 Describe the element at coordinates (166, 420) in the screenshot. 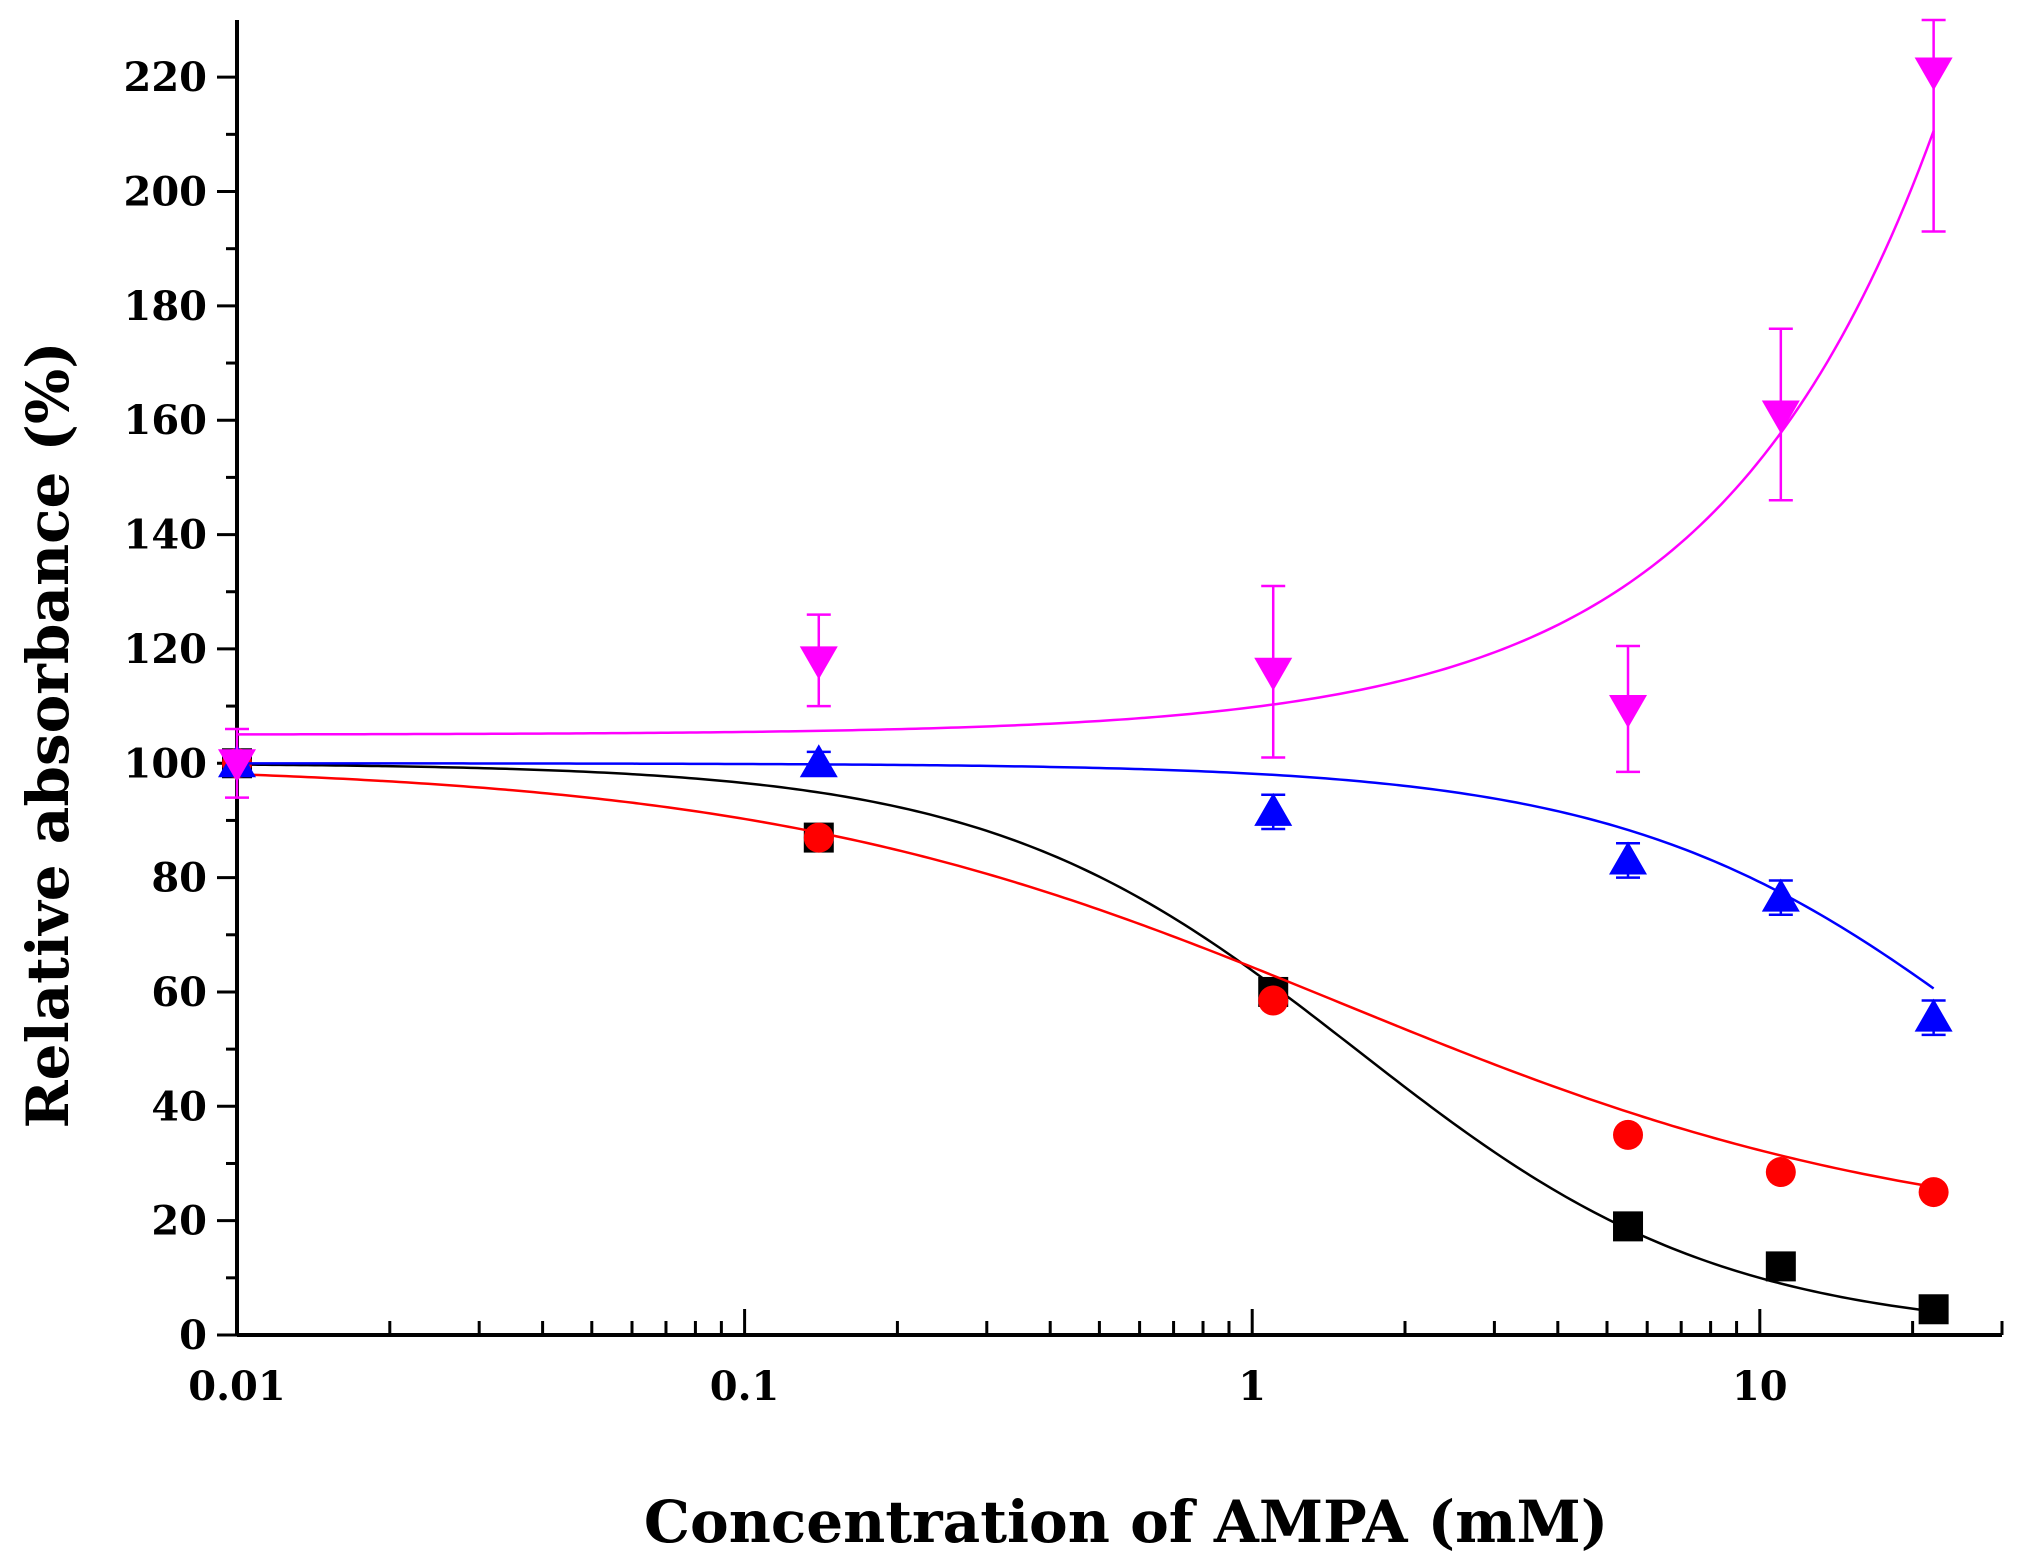

I see `y-tick-label: 160` at that location.